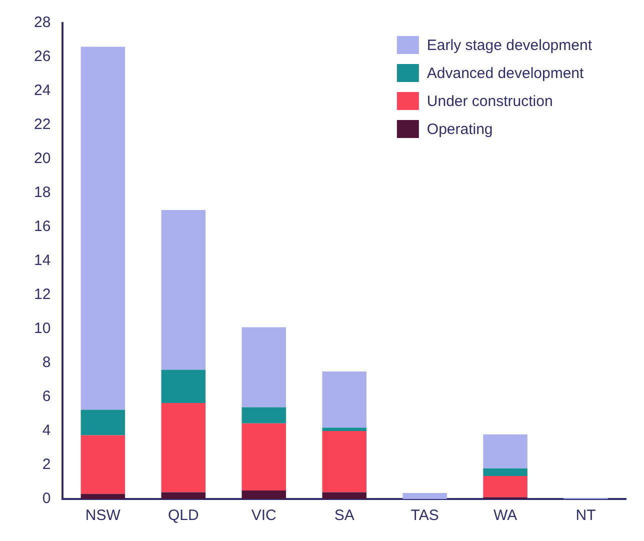 The image size is (644, 541). Describe the element at coordinates (42, 91) in the screenshot. I see `y-tick-label: 24` at that location.